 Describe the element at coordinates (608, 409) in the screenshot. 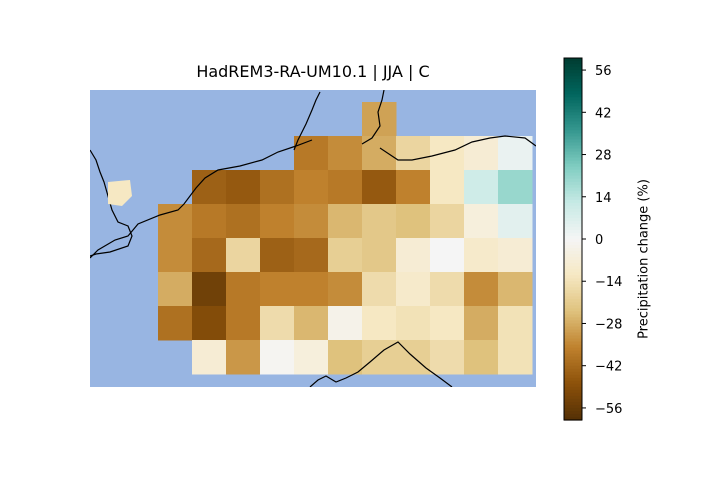

I see `colorbar-tick-label: −56` at that location.